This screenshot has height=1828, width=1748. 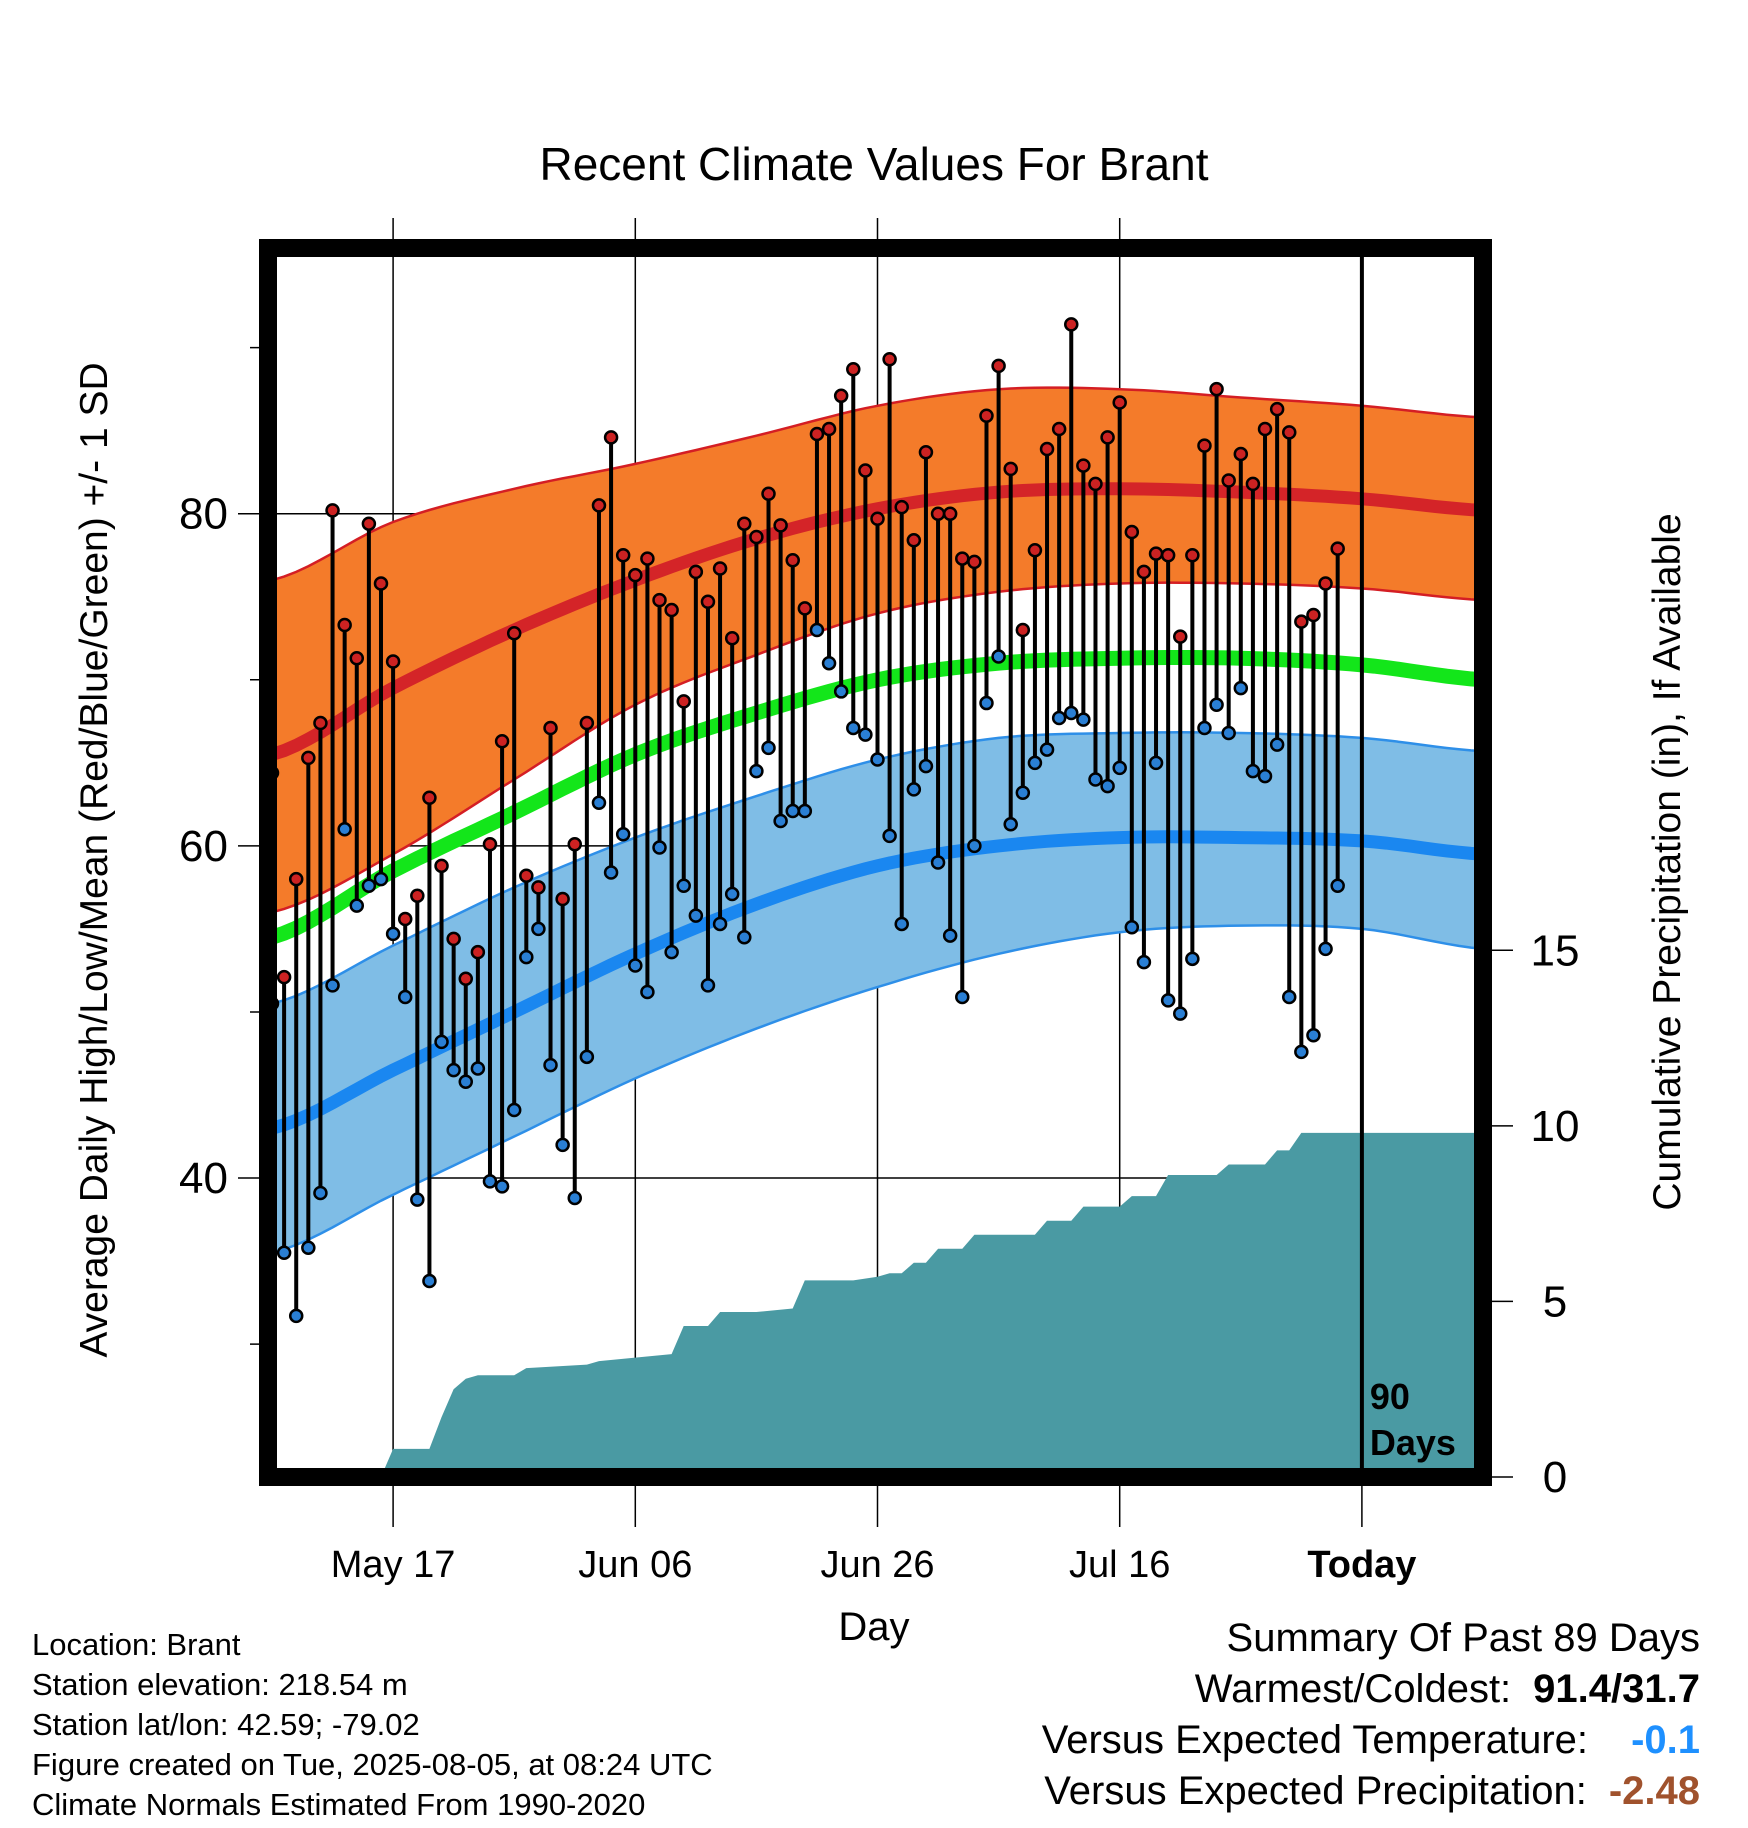 What do you see at coordinates (1654, 1791) in the screenshot?
I see `precip-deviation-value: -2.48` at bounding box center [1654, 1791].